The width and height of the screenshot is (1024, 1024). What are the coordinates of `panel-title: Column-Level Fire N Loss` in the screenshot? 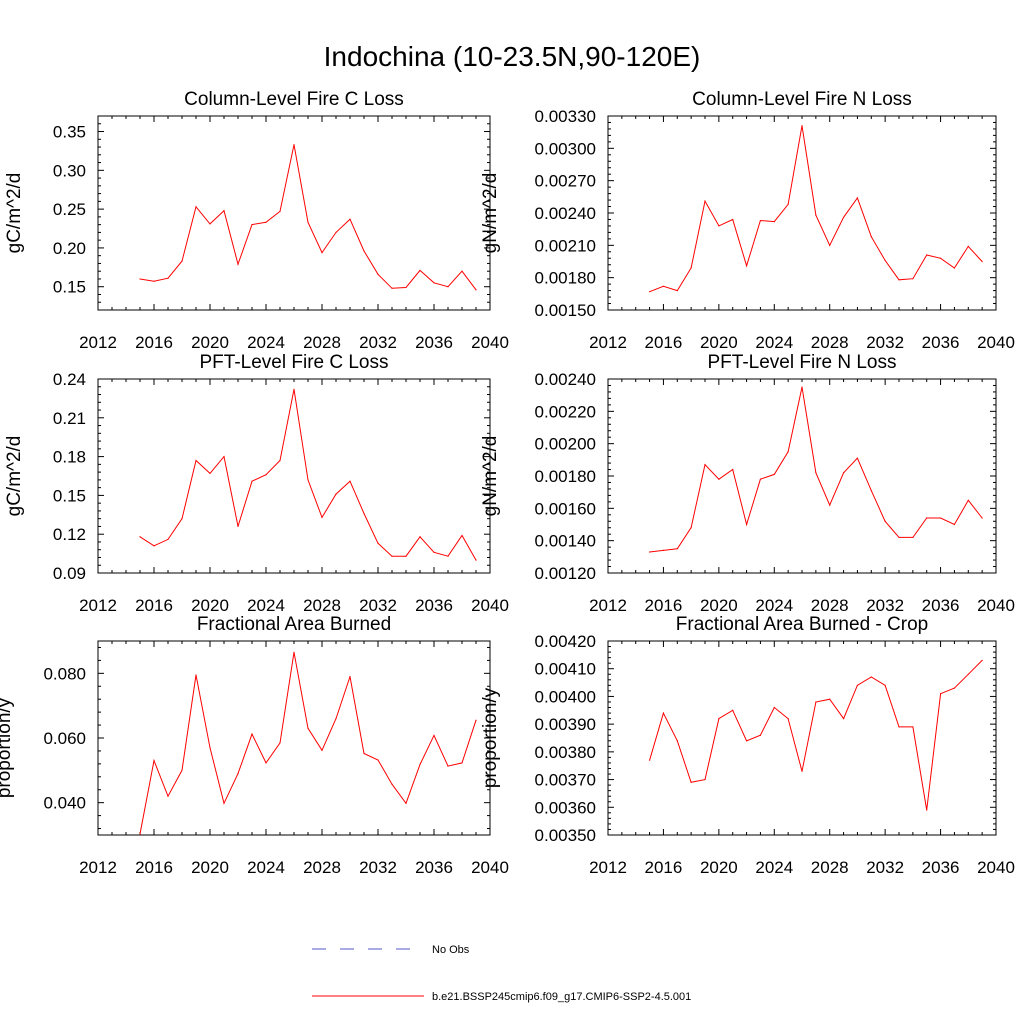 It's located at (802, 99).